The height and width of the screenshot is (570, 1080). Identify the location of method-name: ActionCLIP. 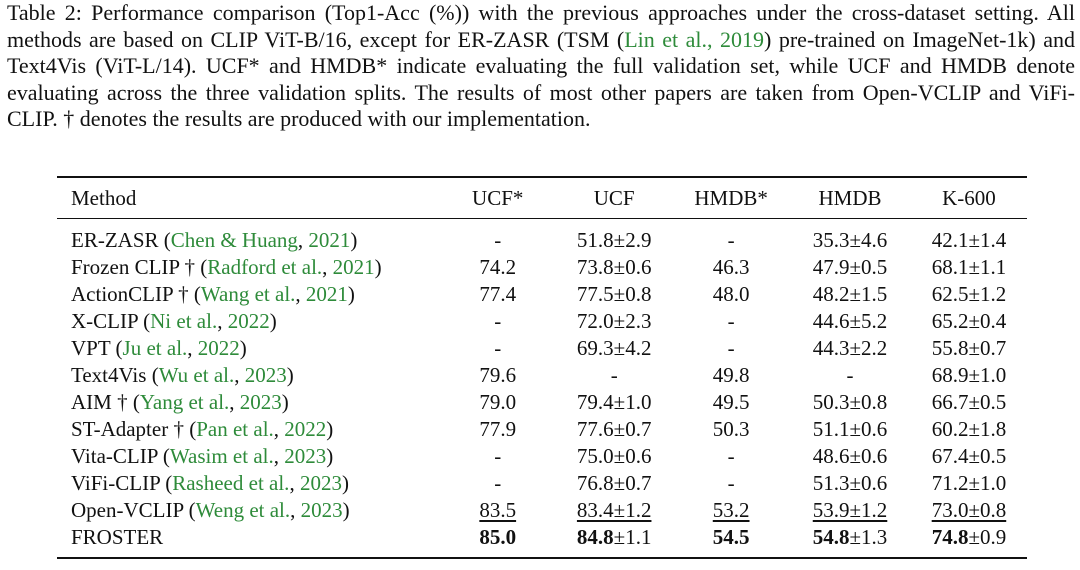
(122, 294).